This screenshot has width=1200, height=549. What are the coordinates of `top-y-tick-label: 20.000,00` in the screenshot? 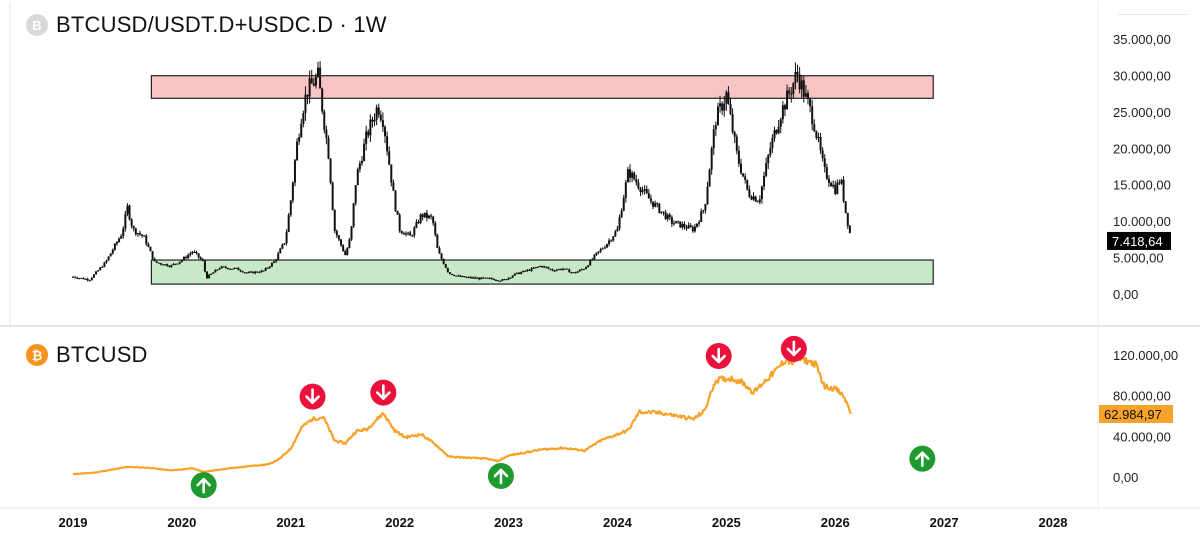 It's located at (1142, 148).